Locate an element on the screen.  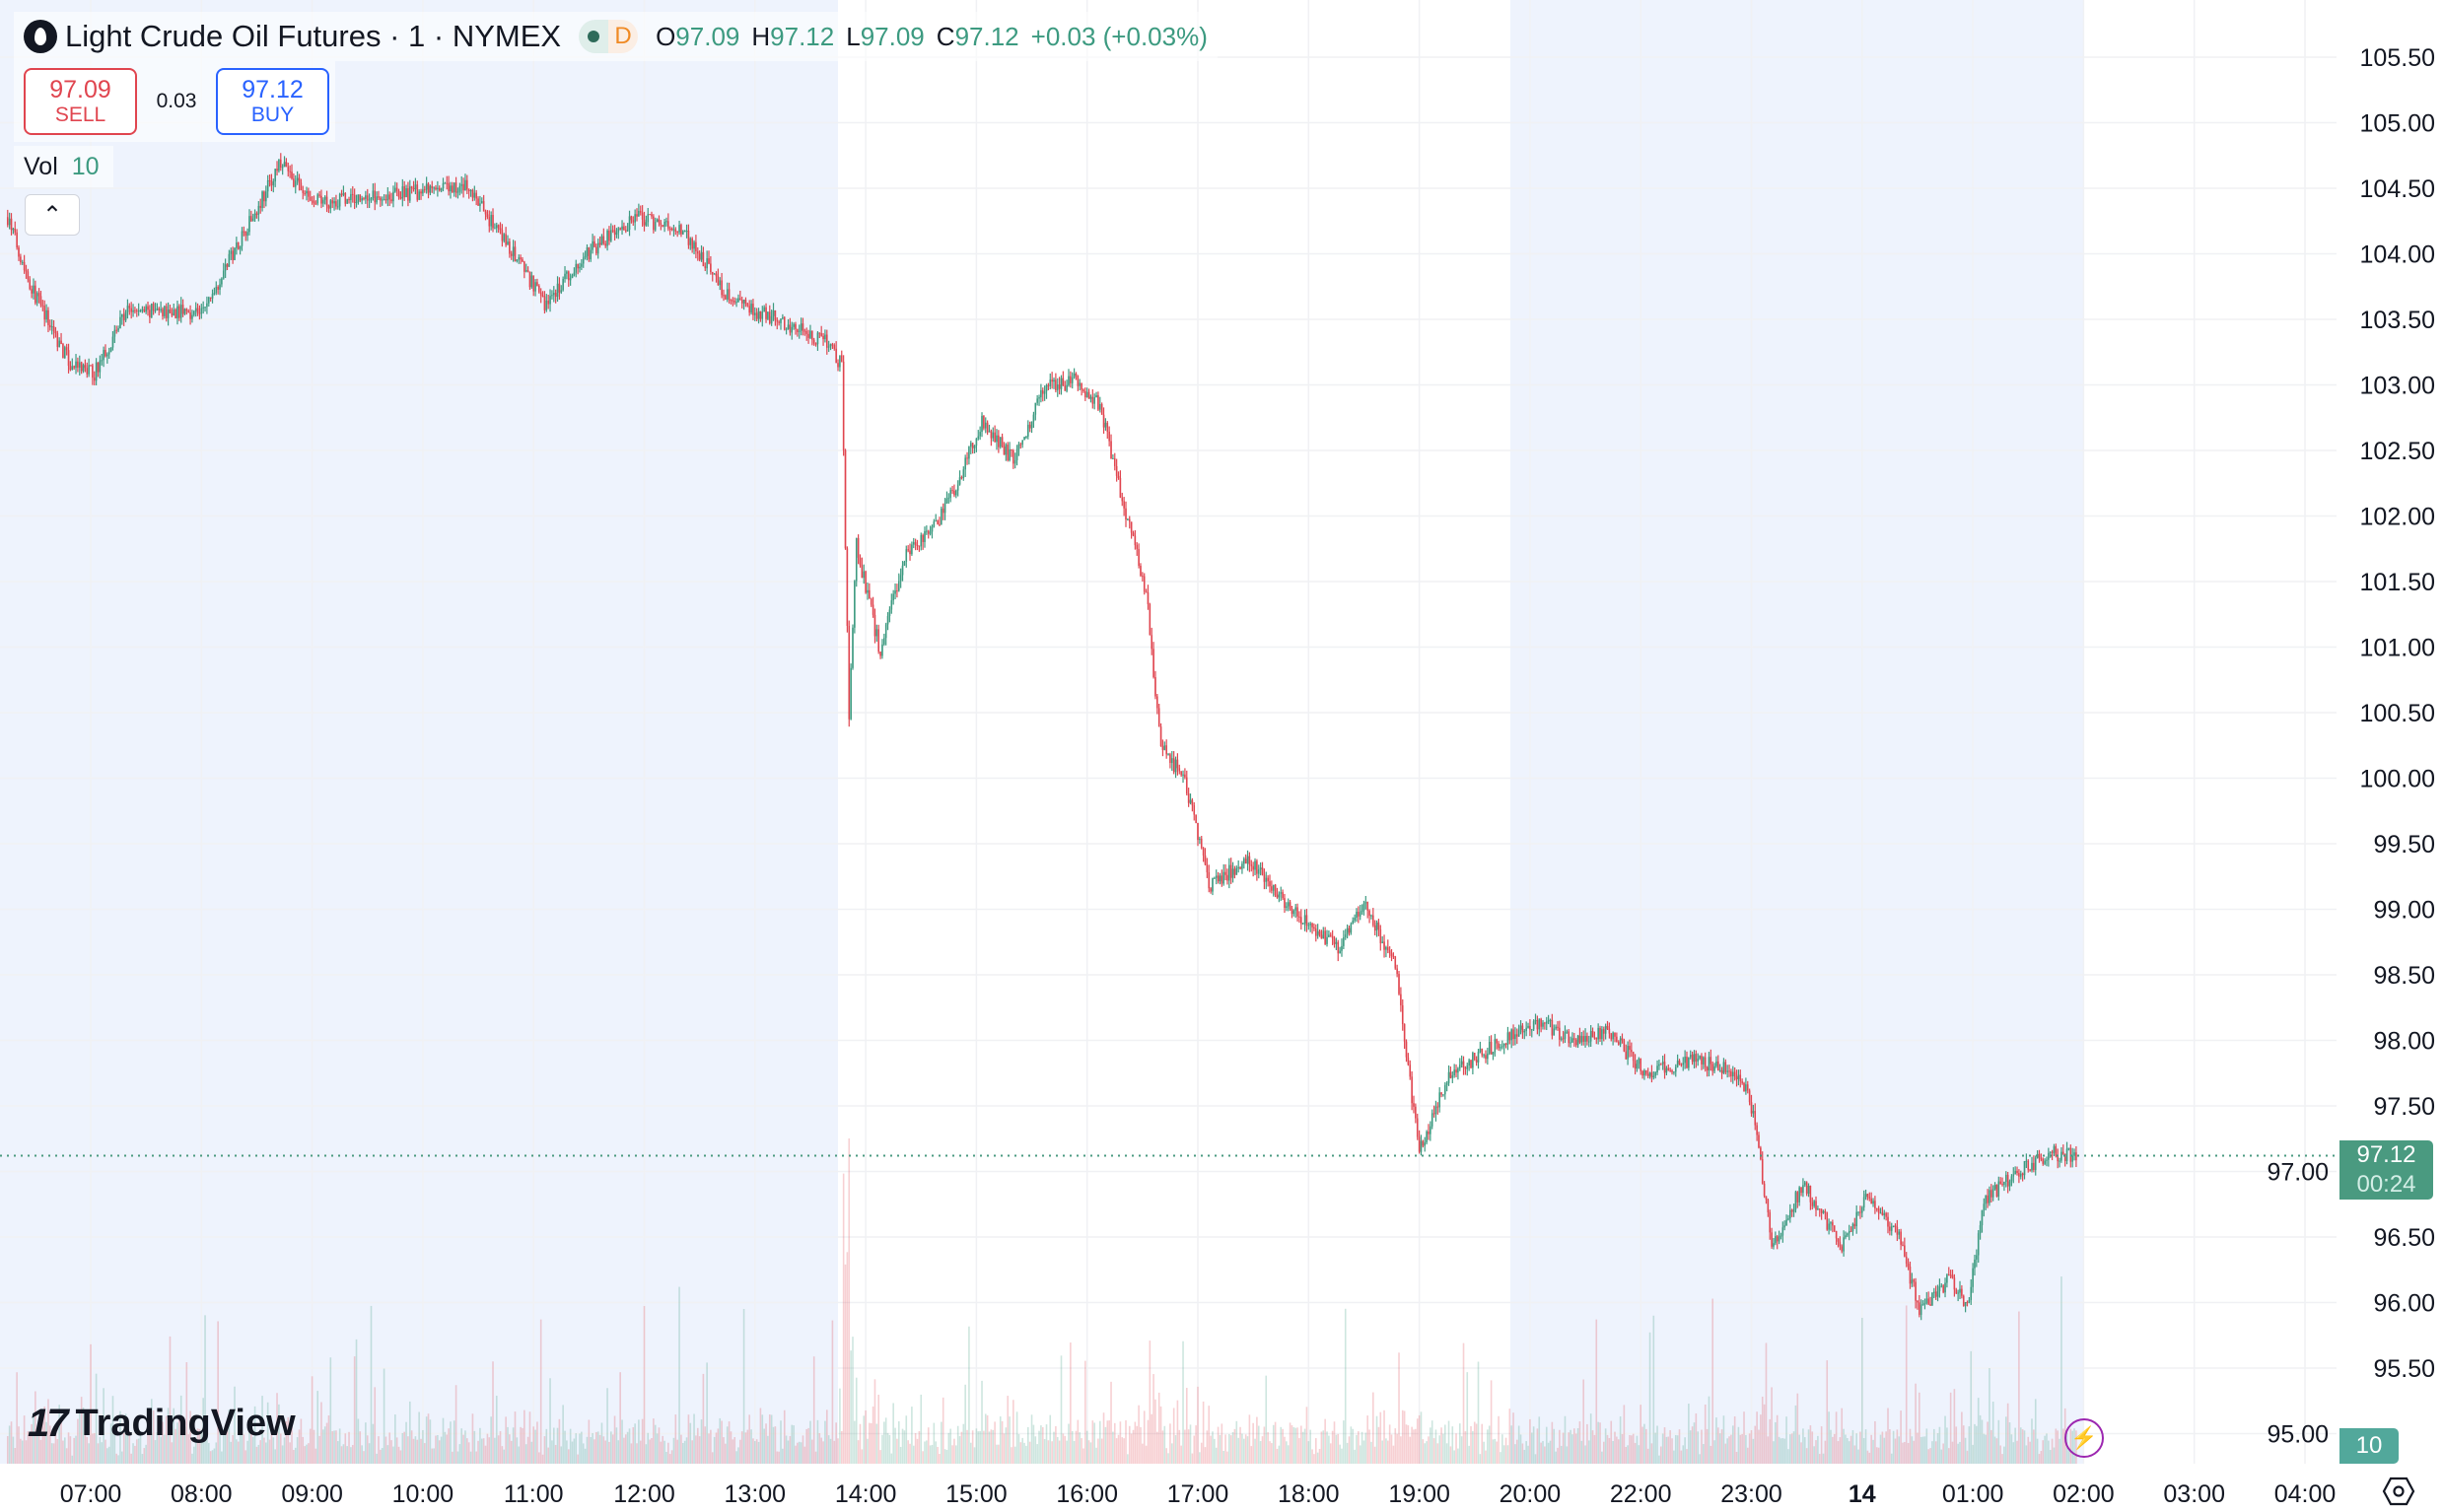
collapse-legend-button: ⌃ is located at coordinates (52, 215).